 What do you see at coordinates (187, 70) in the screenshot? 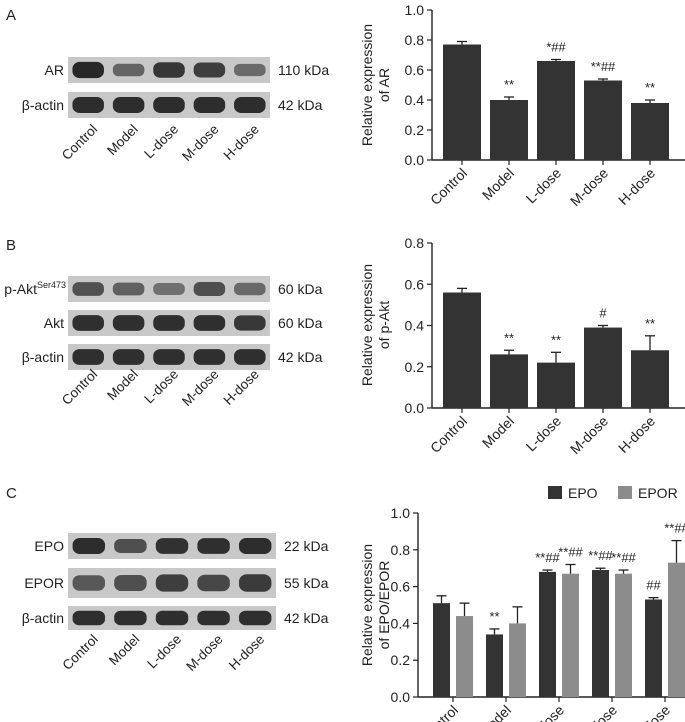
I see `blot-ar: AR 110 kDa` at bounding box center [187, 70].